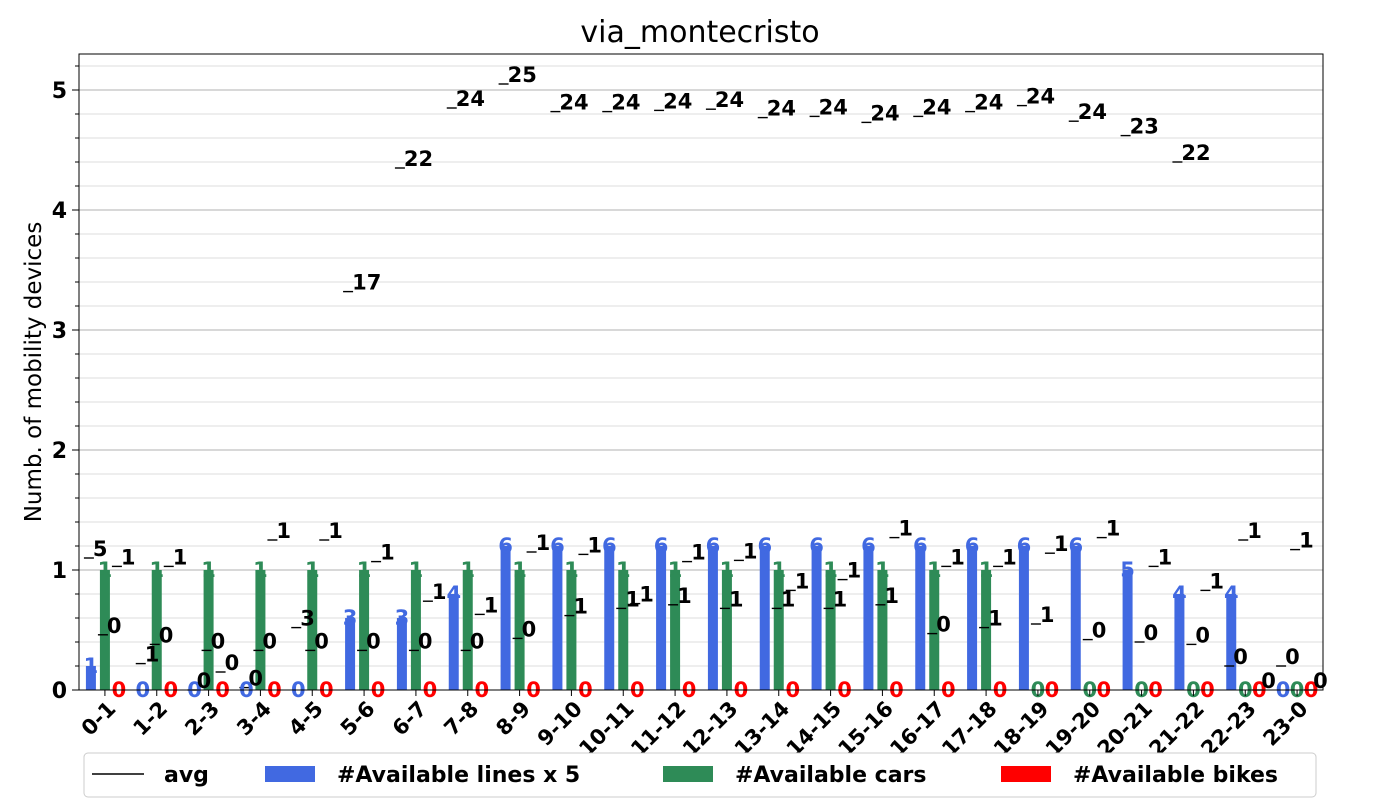  Describe the element at coordinates (831, 775) in the screenshot. I see `legend-label: #Available cars` at that location.